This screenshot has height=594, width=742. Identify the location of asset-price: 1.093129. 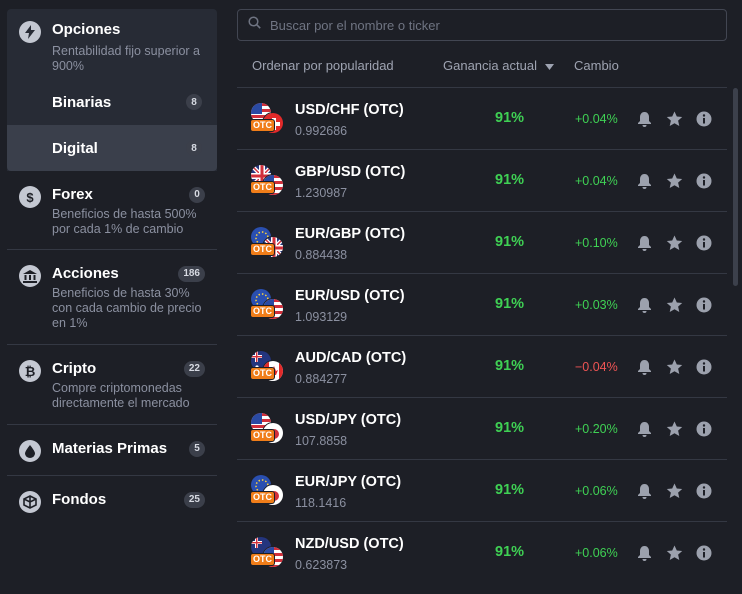
(321, 317).